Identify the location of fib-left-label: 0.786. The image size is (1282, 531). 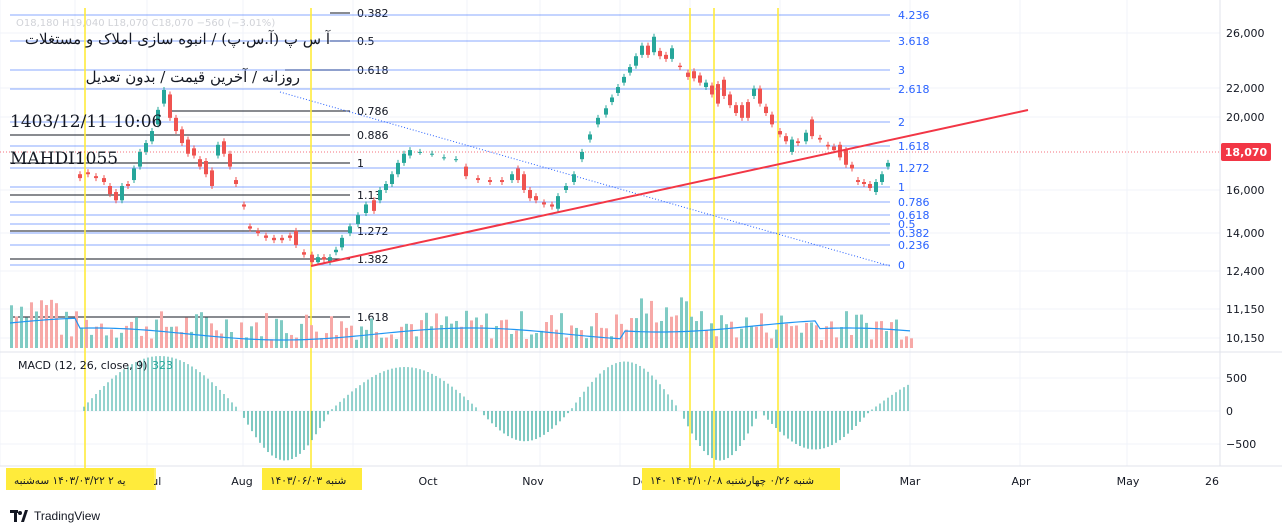
(373, 111).